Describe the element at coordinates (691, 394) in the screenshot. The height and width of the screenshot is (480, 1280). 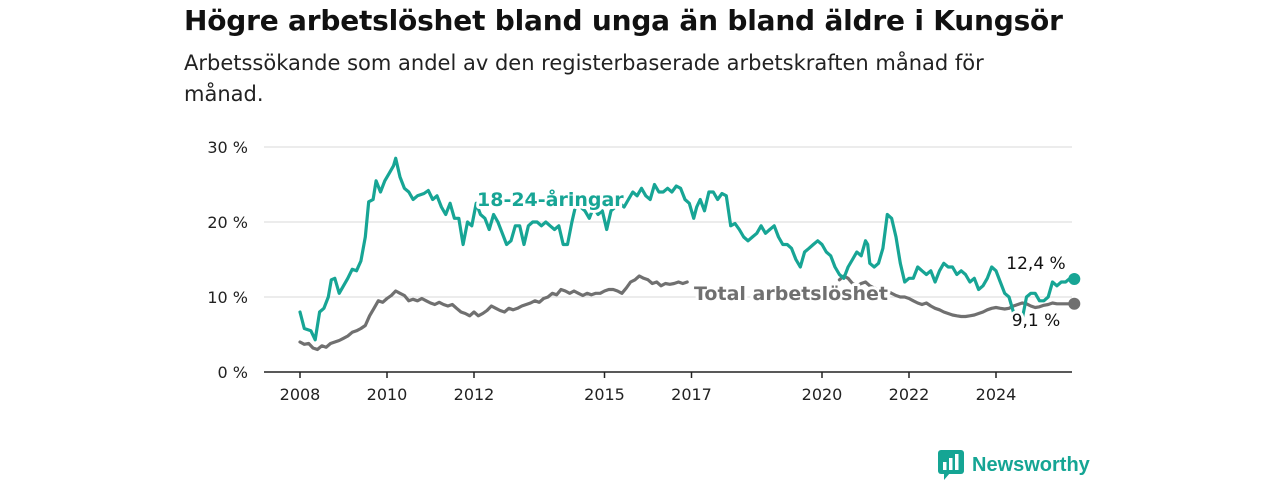
I see `x-tick-label: 2017` at that location.